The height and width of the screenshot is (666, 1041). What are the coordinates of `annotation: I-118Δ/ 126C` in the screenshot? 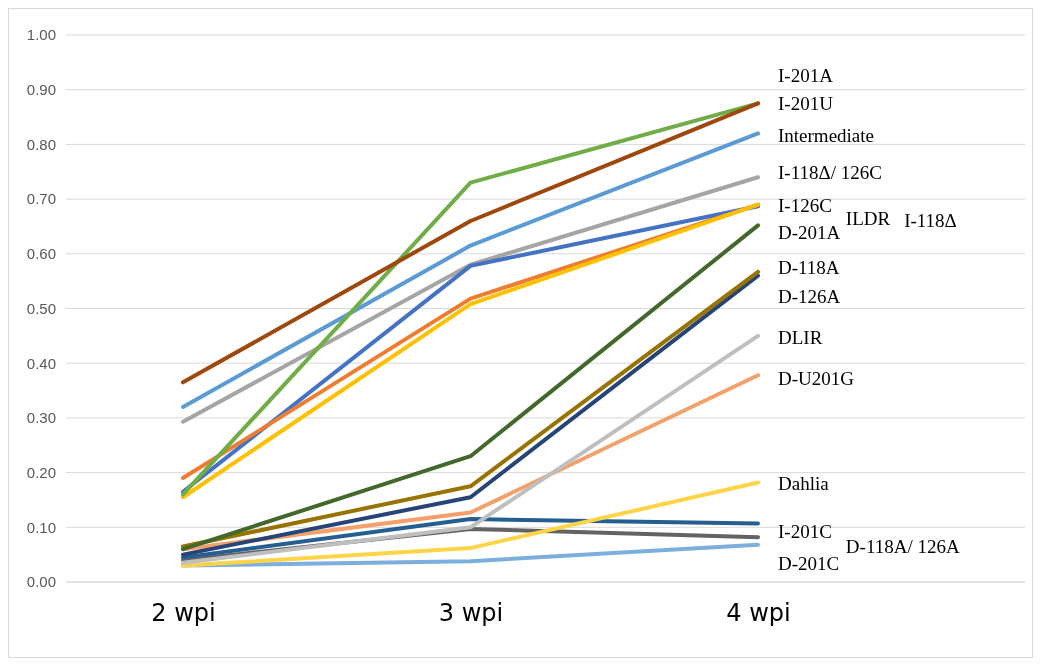 It's located at (830, 172).